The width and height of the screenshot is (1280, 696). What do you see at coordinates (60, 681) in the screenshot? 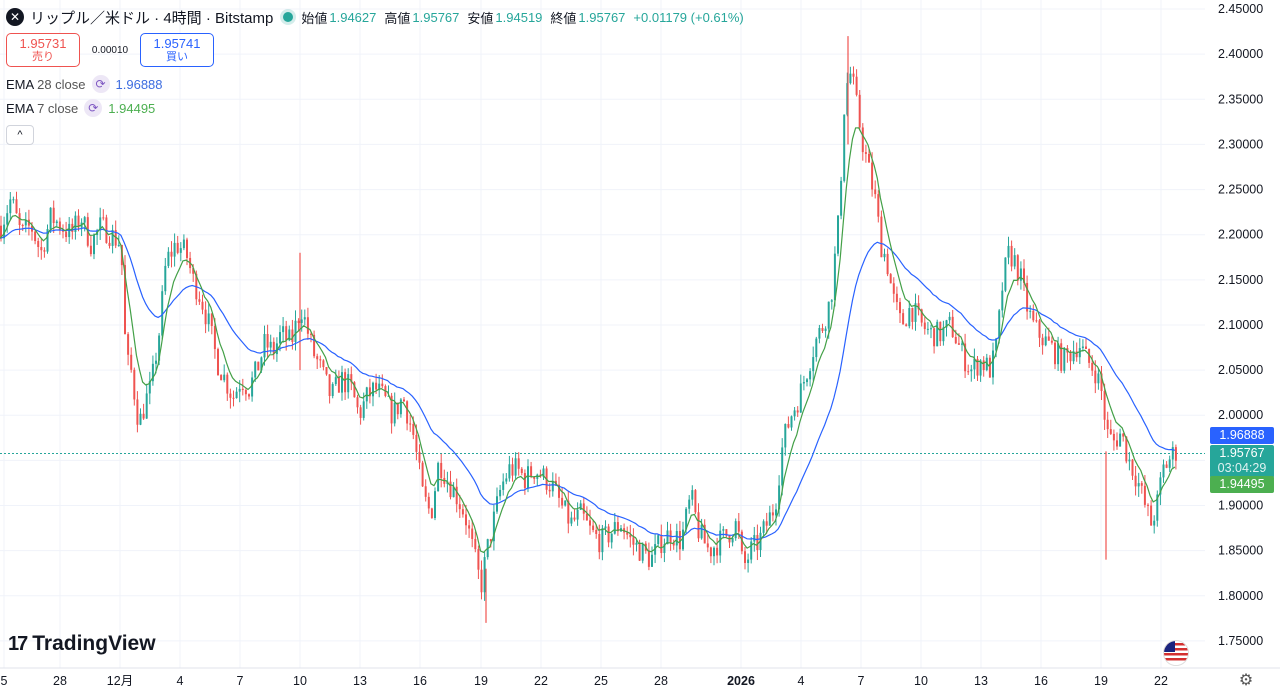
I see `x-tick-label: 28` at bounding box center [60, 681].